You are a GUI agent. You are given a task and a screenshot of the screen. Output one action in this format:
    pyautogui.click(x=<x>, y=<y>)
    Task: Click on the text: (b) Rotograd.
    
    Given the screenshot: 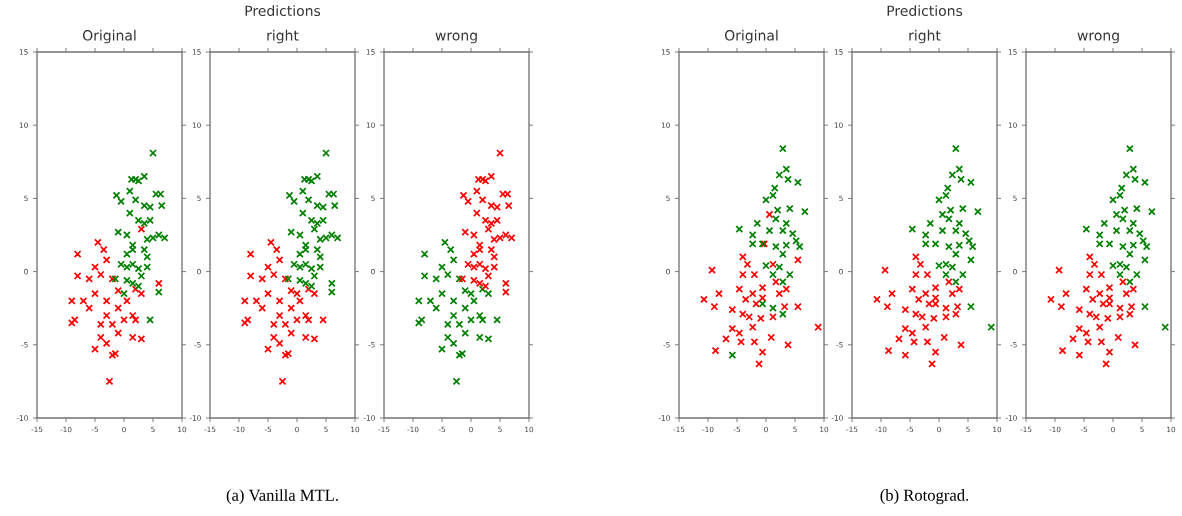 What is the action you would take?
    pyautogui.click(x=924, y=497)
    